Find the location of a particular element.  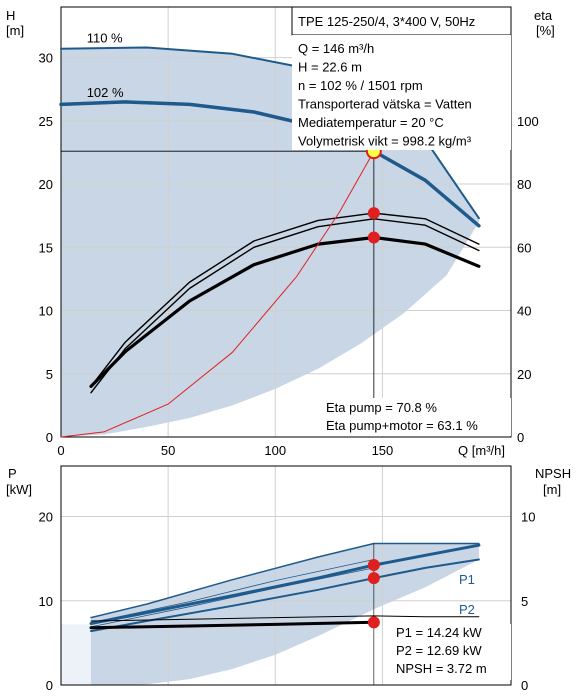

x-tick-label: 100 is located at coordinates (275, 450).